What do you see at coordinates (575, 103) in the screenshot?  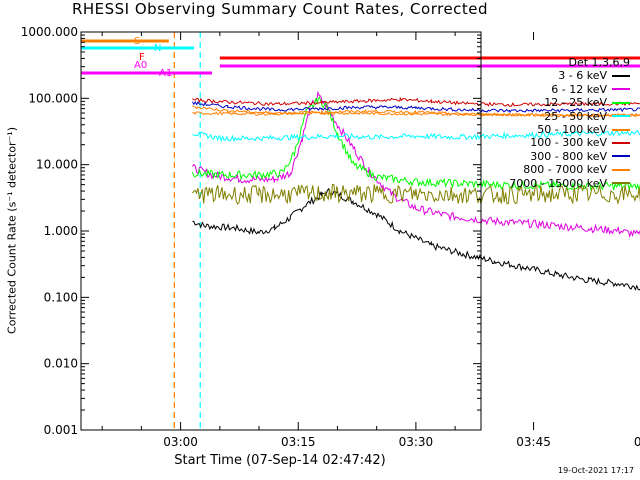 I see `legend-label: 12 - 25 keV` at bounding box center [575, 103].